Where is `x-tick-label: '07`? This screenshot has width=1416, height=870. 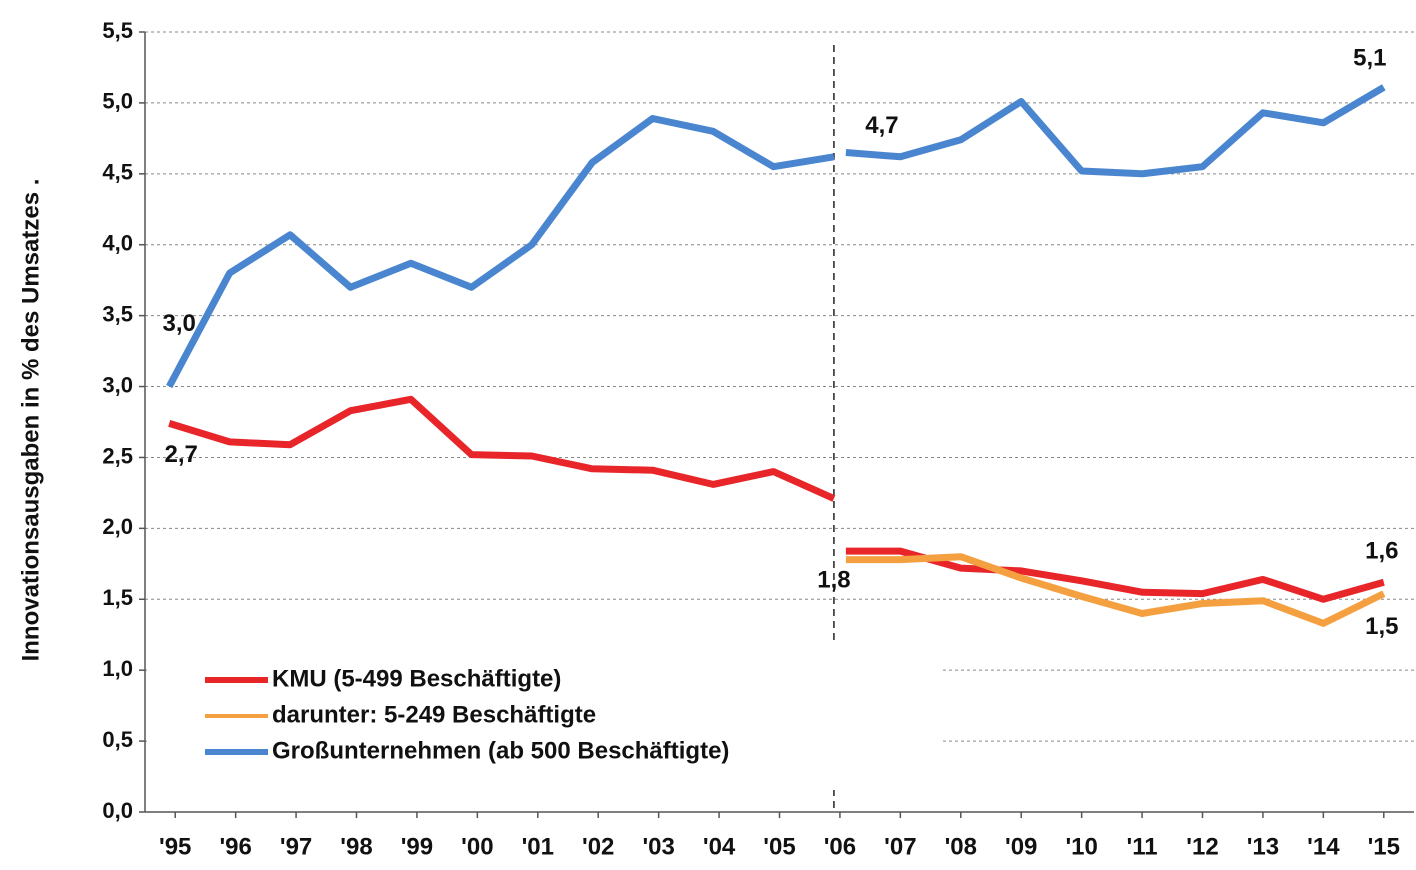 x-tick-label: '07 is located at coordinates (900, 846).